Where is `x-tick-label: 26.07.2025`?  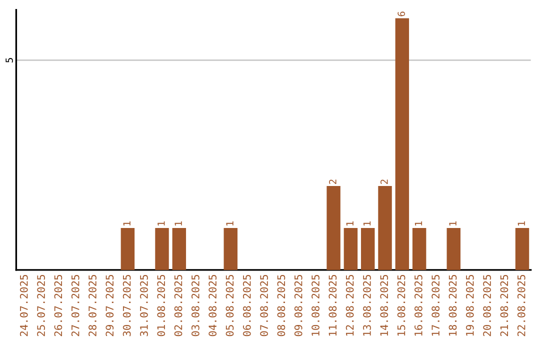 x-tick-label: 26.07.2025 is located at coordinates (58, 305).